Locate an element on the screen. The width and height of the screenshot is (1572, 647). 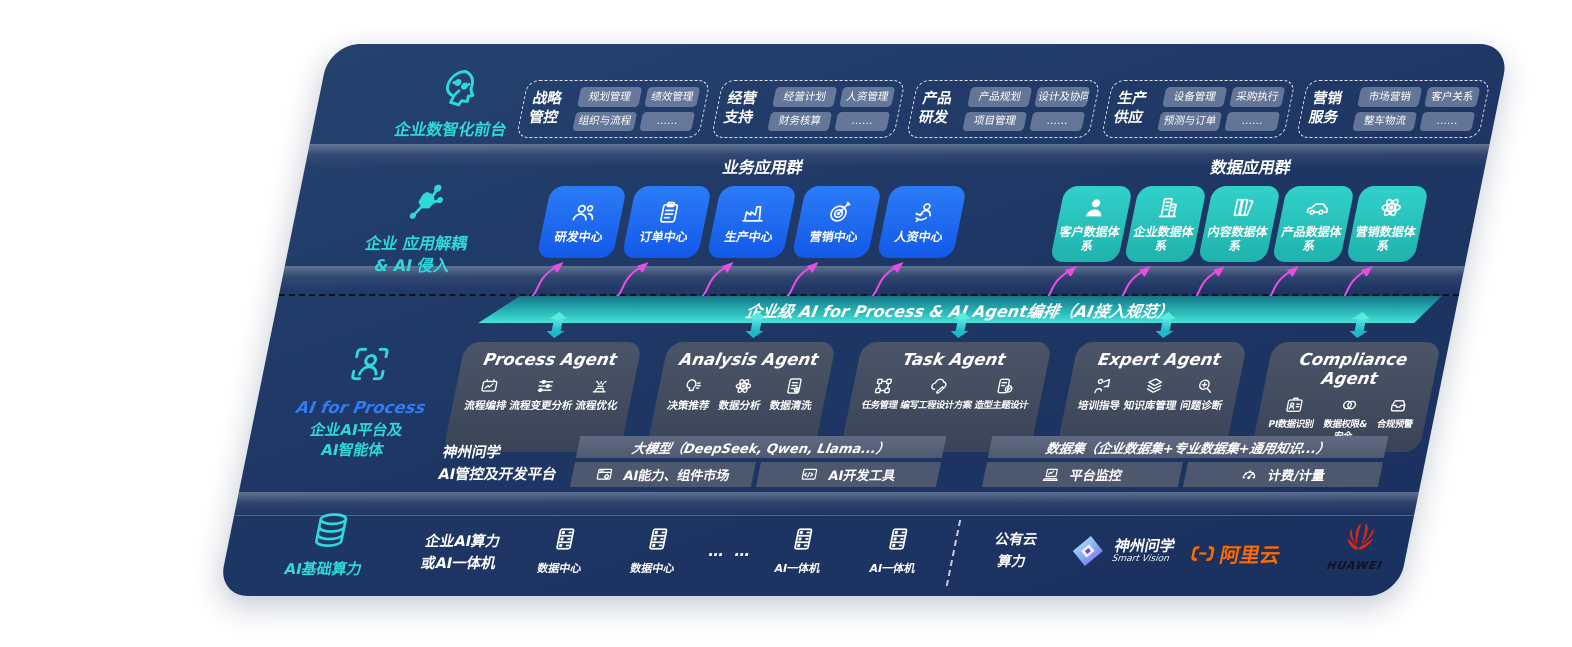
app-tile-内容数据体系: 内容数据体系 is located at coordinates (1231, 246).